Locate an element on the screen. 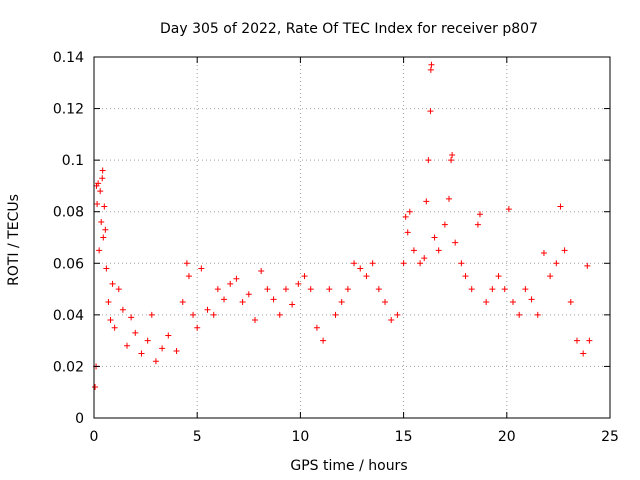 The height and width of the screenshot is (480, 640). y-tick-label: 0.04 is located at coordinates (68, 316).